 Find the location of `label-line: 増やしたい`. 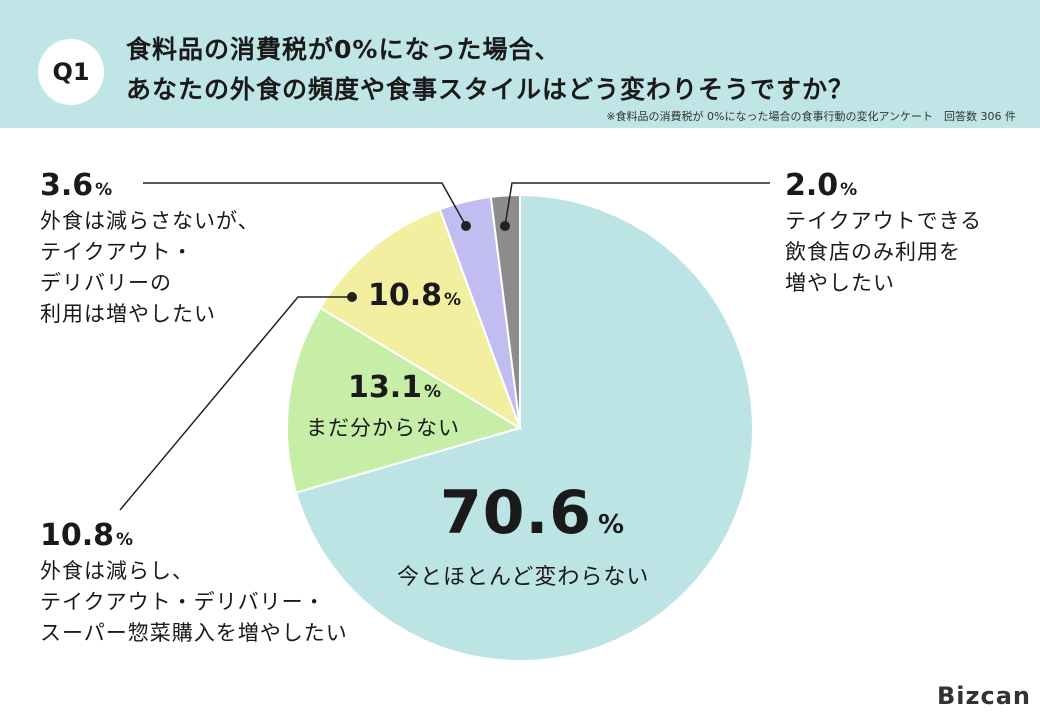

label-line: 増やしたい is located at coordinates (840, 283).